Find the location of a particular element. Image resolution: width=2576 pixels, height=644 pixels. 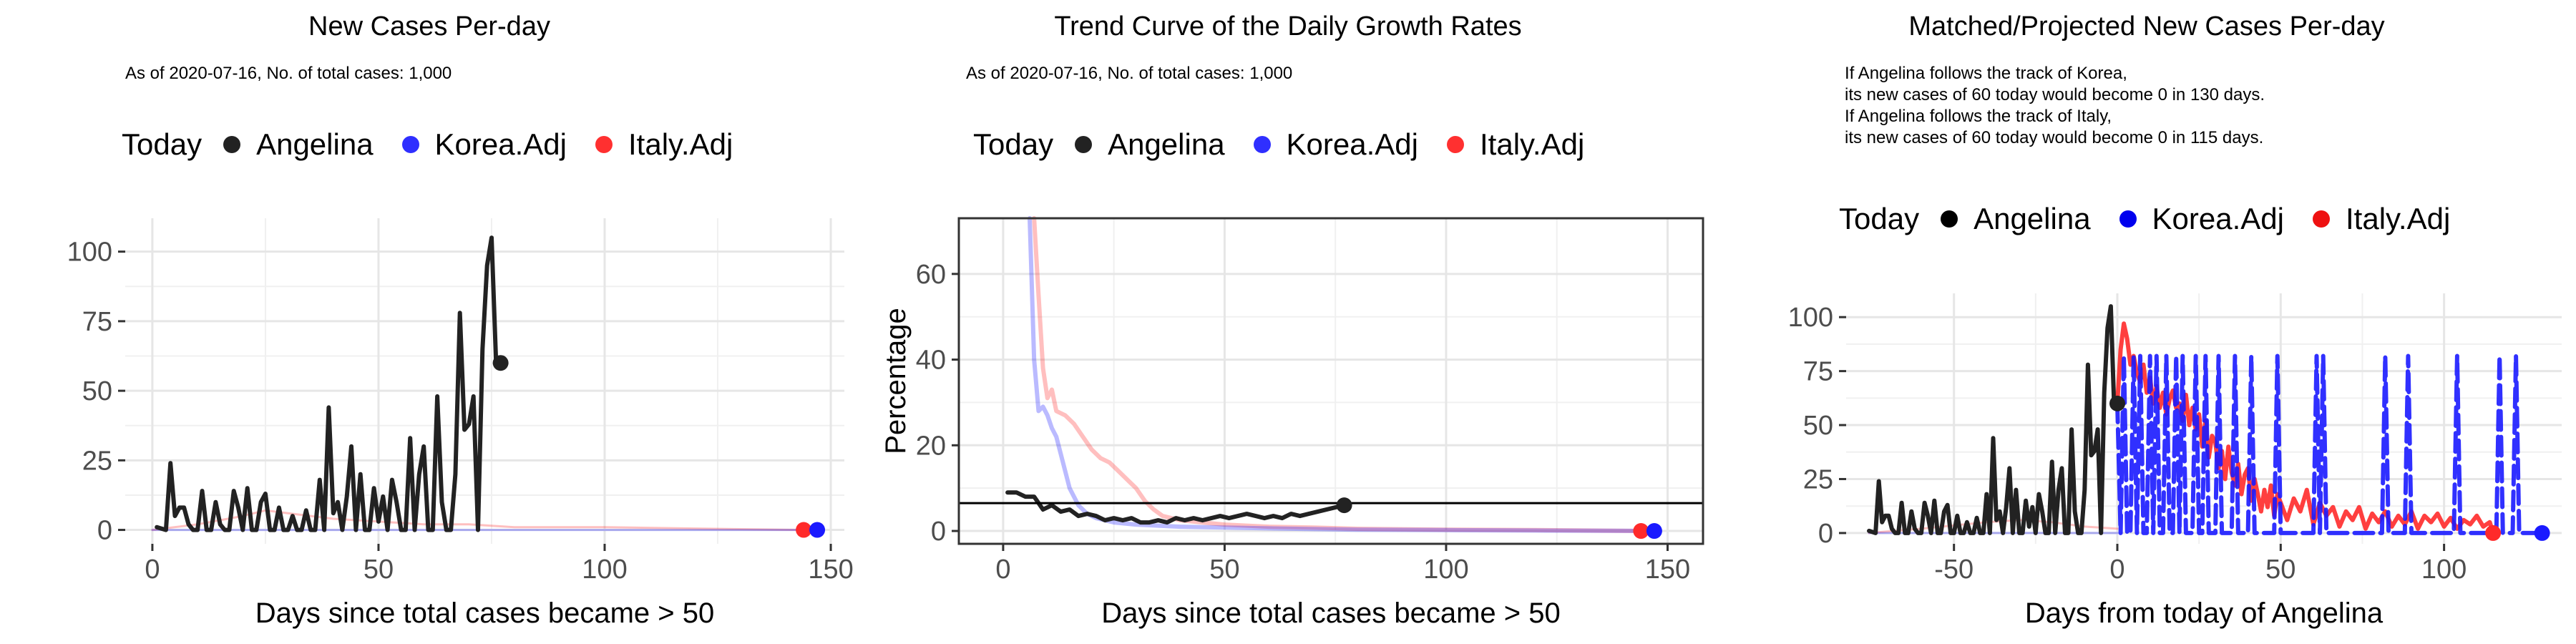

y-tick-label: 40 is located at coordinates (931, 361).